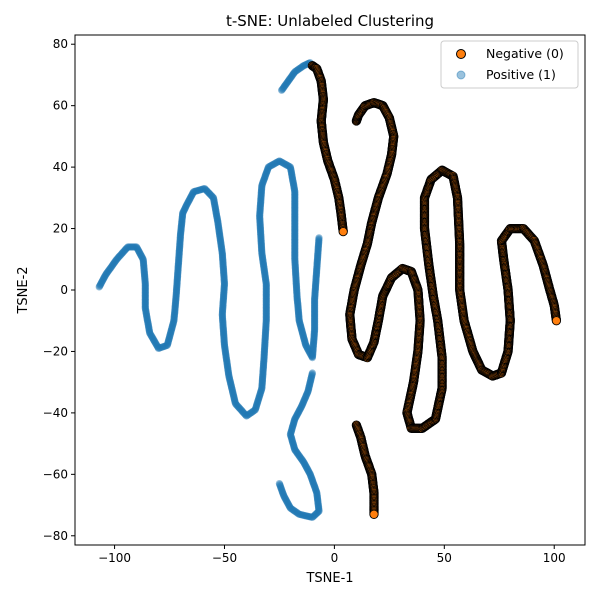  Describe the element at coordinates (461, 75) in the screenshot. I see `legend-marker-positive` at that location.